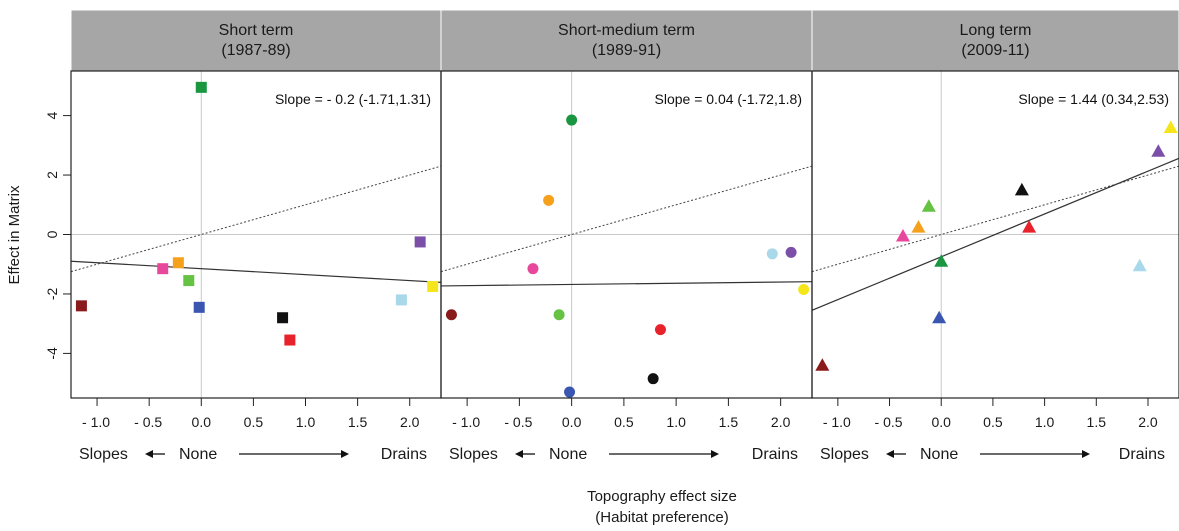 The height and width of the screenshot is (531, 1179). Describe the element at coordinates (995, 50) in the screenshot. I see `panel-subtitle: (2009-11)` at that location.